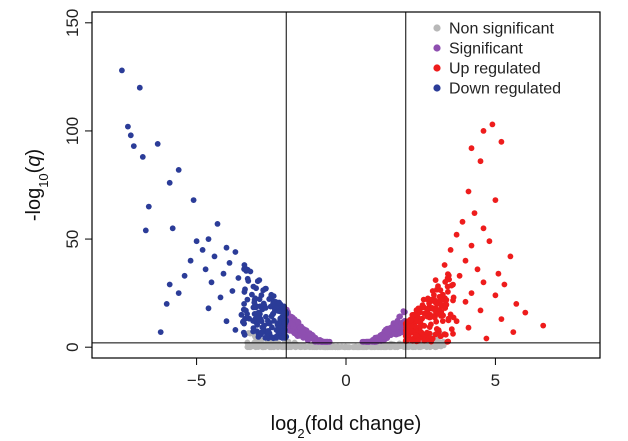  I want to click on y-tick-label: 0, so click(72, 346).